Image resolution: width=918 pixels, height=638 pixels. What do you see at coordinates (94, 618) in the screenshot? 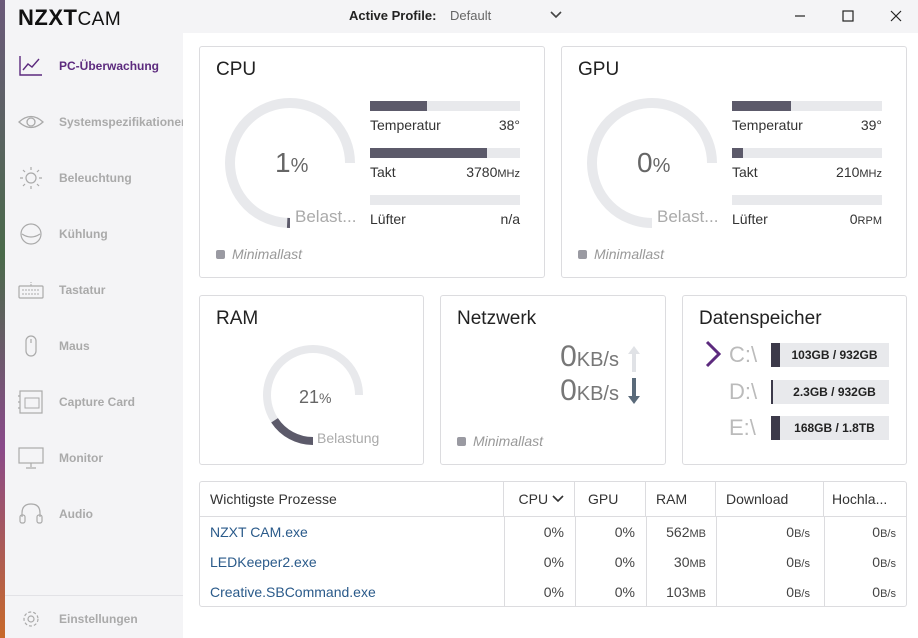
I see `sidebar-item-settings: Einstellungen` at bounding box center [94, 618].